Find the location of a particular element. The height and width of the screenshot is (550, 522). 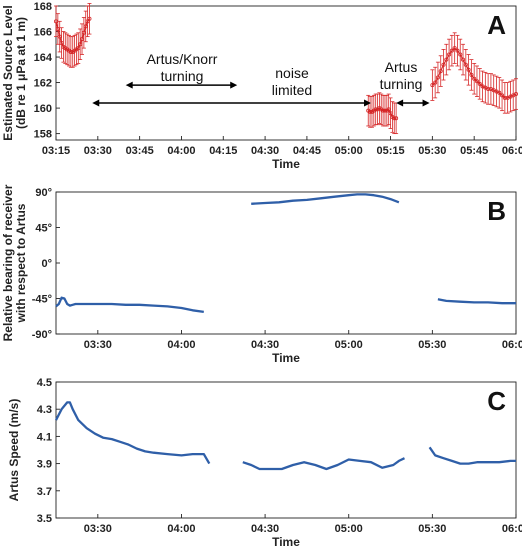

y-tick-label: 90° is located at coordinates (43, 193).